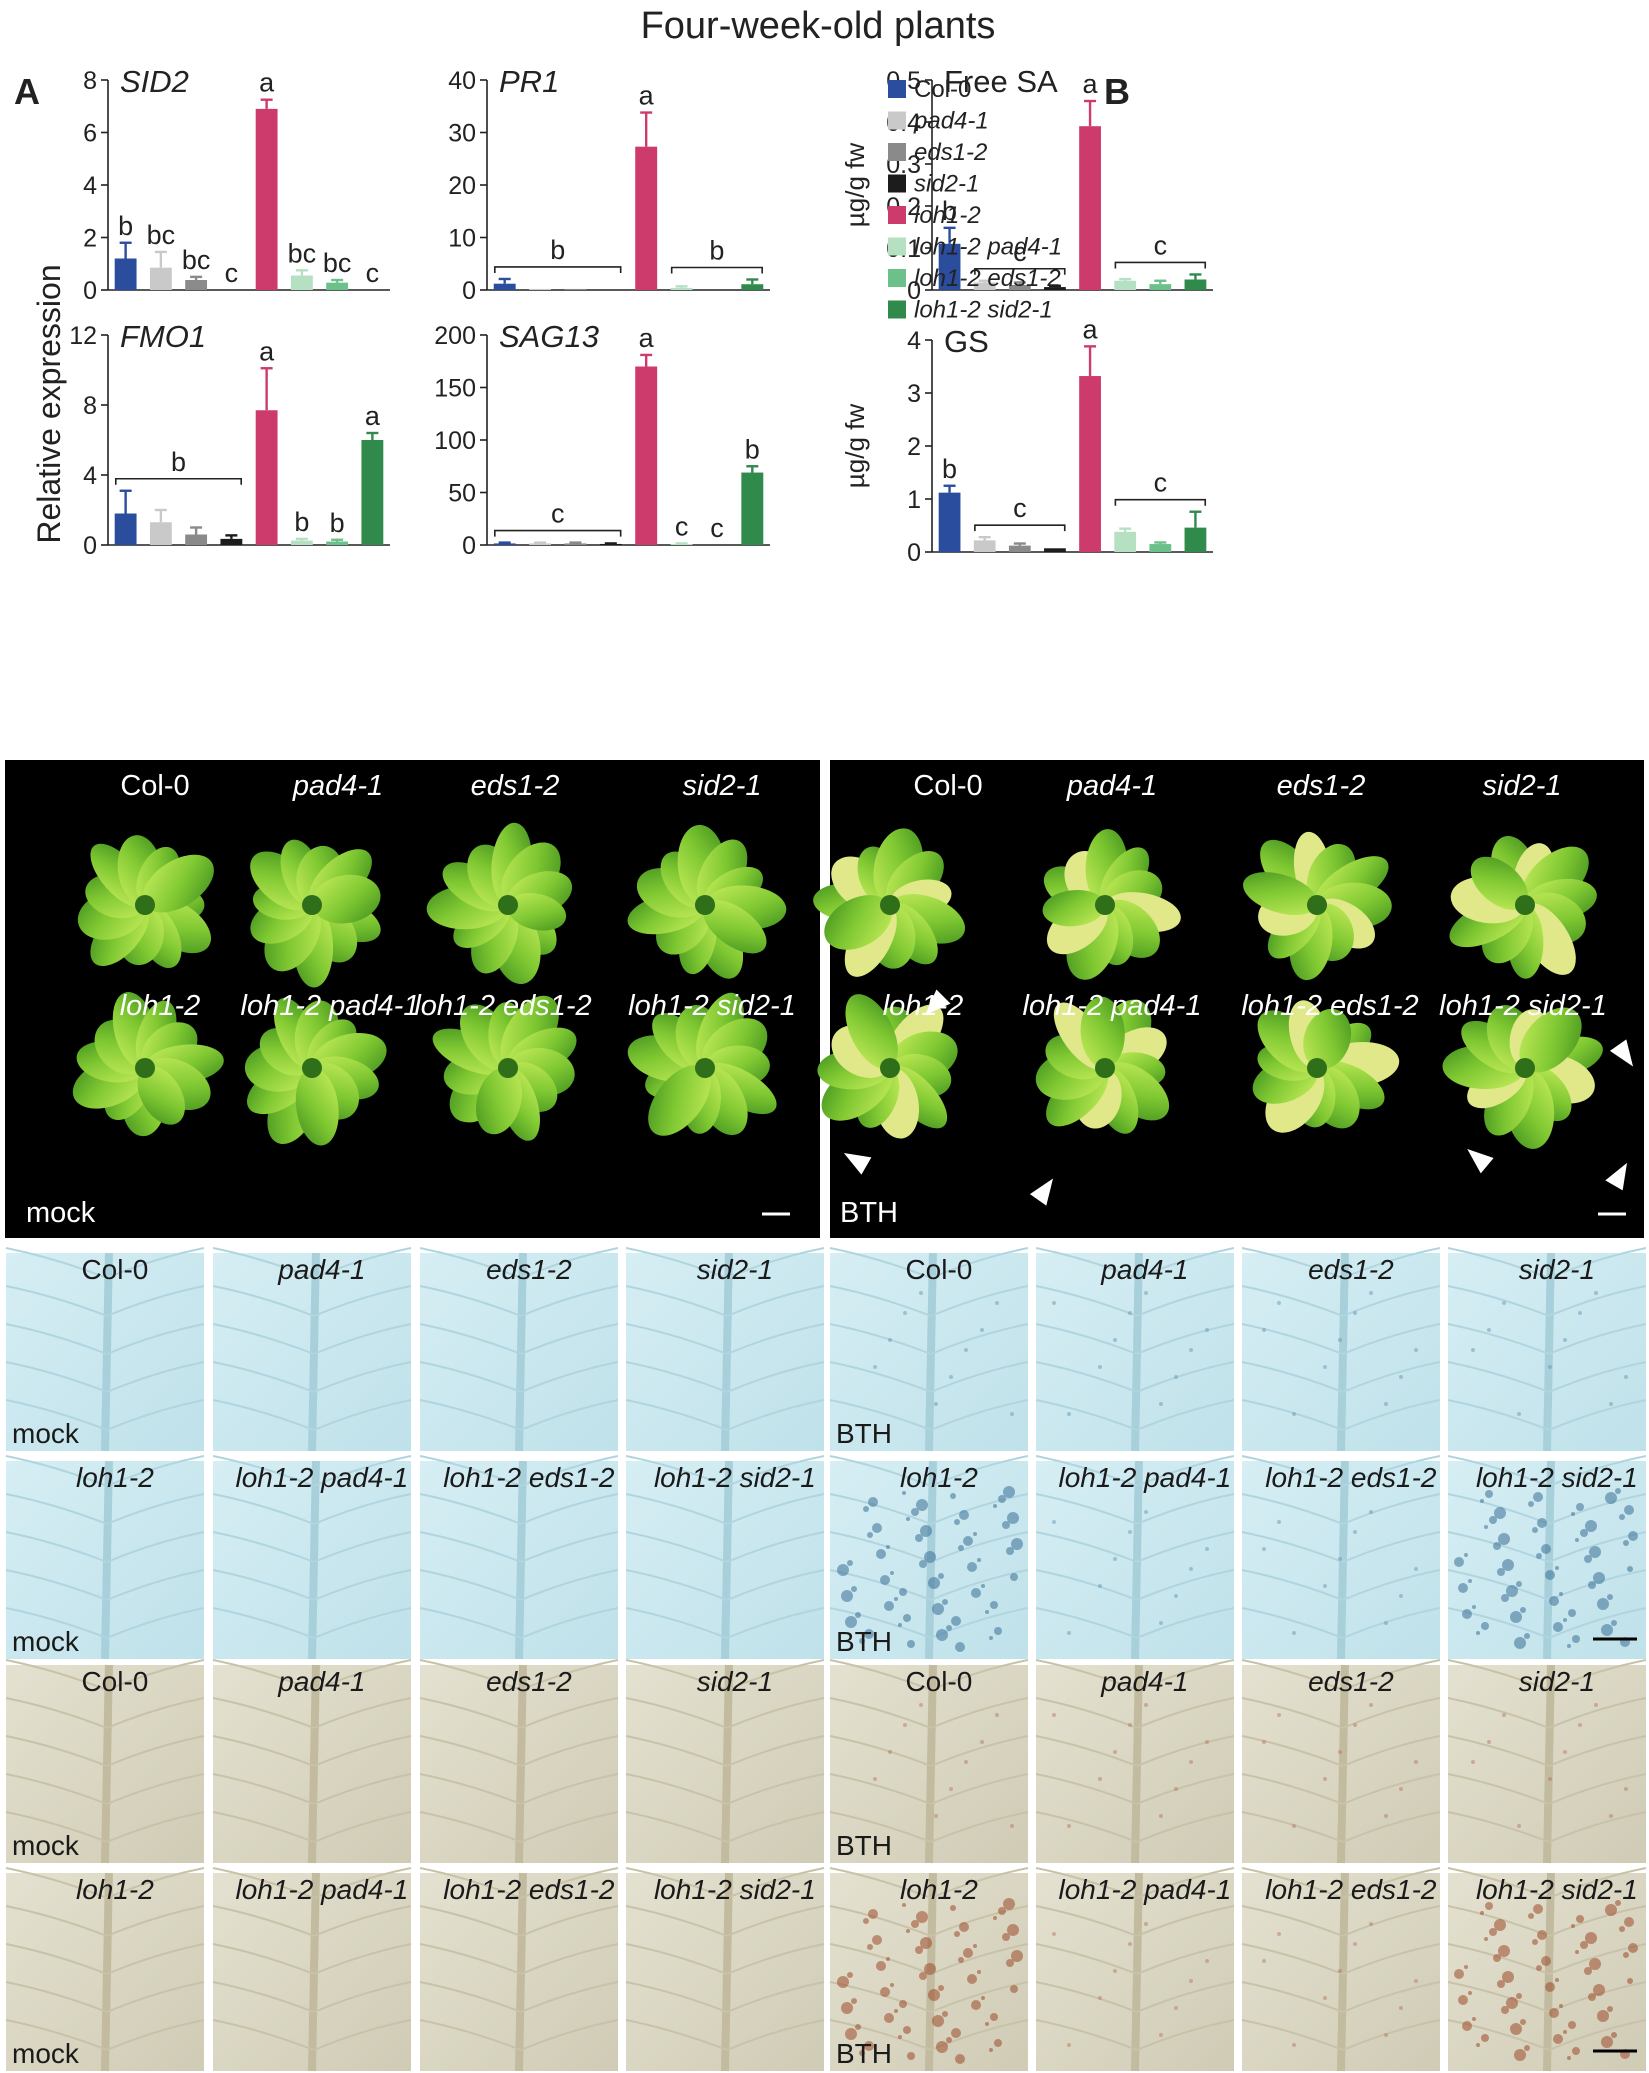 This screenshot has width=1649, height=2073. I want to click on arrowhead-marker, so click(938, 1002).